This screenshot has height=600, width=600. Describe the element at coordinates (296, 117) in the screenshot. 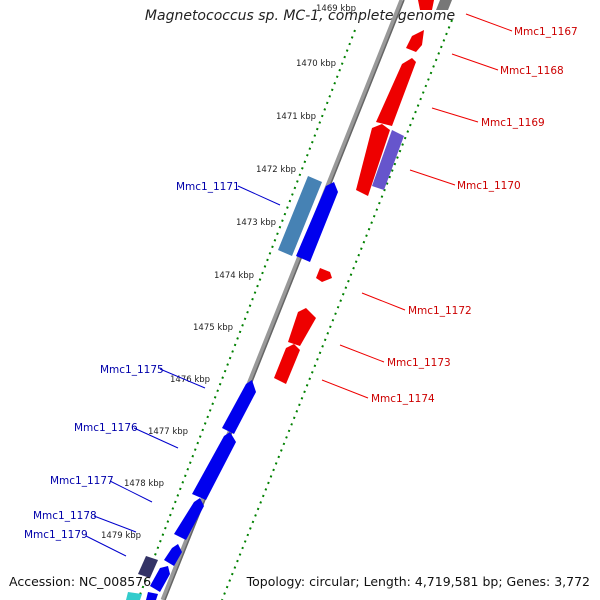

I see `kbp-label: 1471 kbp` at that location.